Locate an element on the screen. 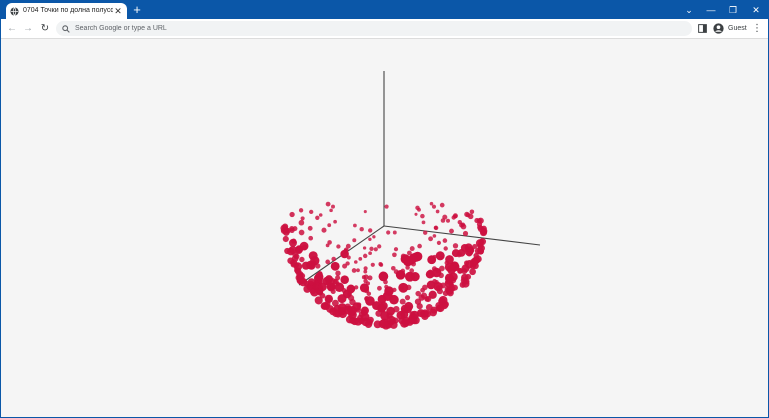 The width and height of the screenshot is (769, 418). tab-title: 0704 Точки по долна полусфе is located at coordinates (68, 10).